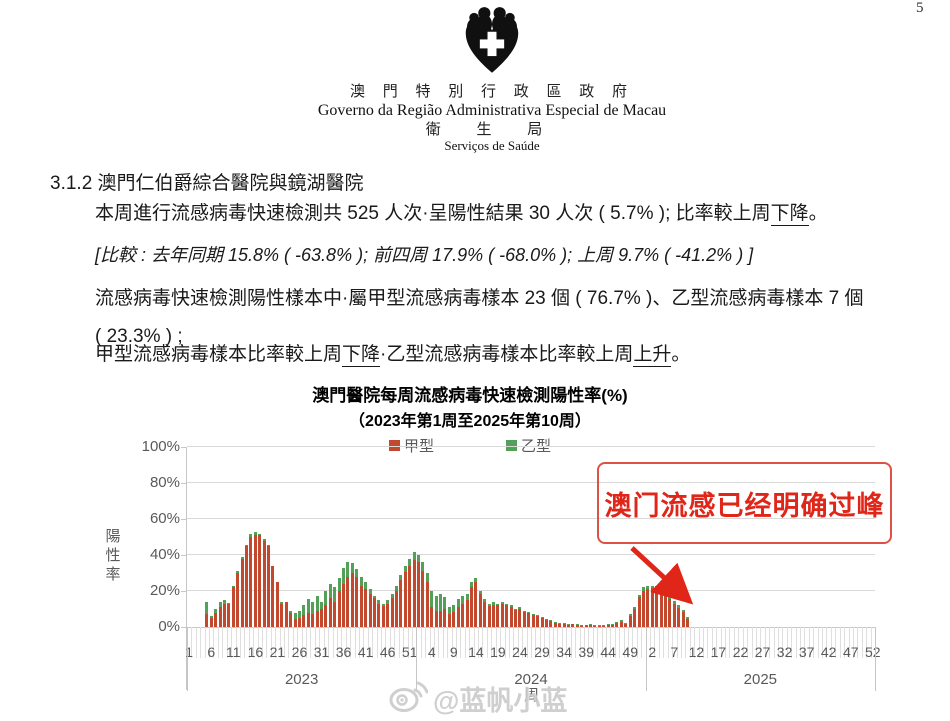 The width and height of the screenshot is (950, 721). What do you see at coordinates (299, 652) in the screenshot?
I see `x-tick-label: 26` at bounding box center [299, 652].